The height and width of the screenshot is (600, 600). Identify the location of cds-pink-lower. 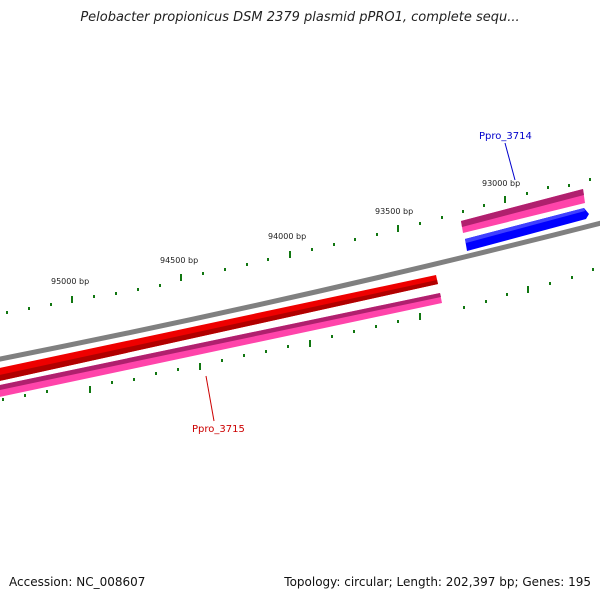
(221, 345).